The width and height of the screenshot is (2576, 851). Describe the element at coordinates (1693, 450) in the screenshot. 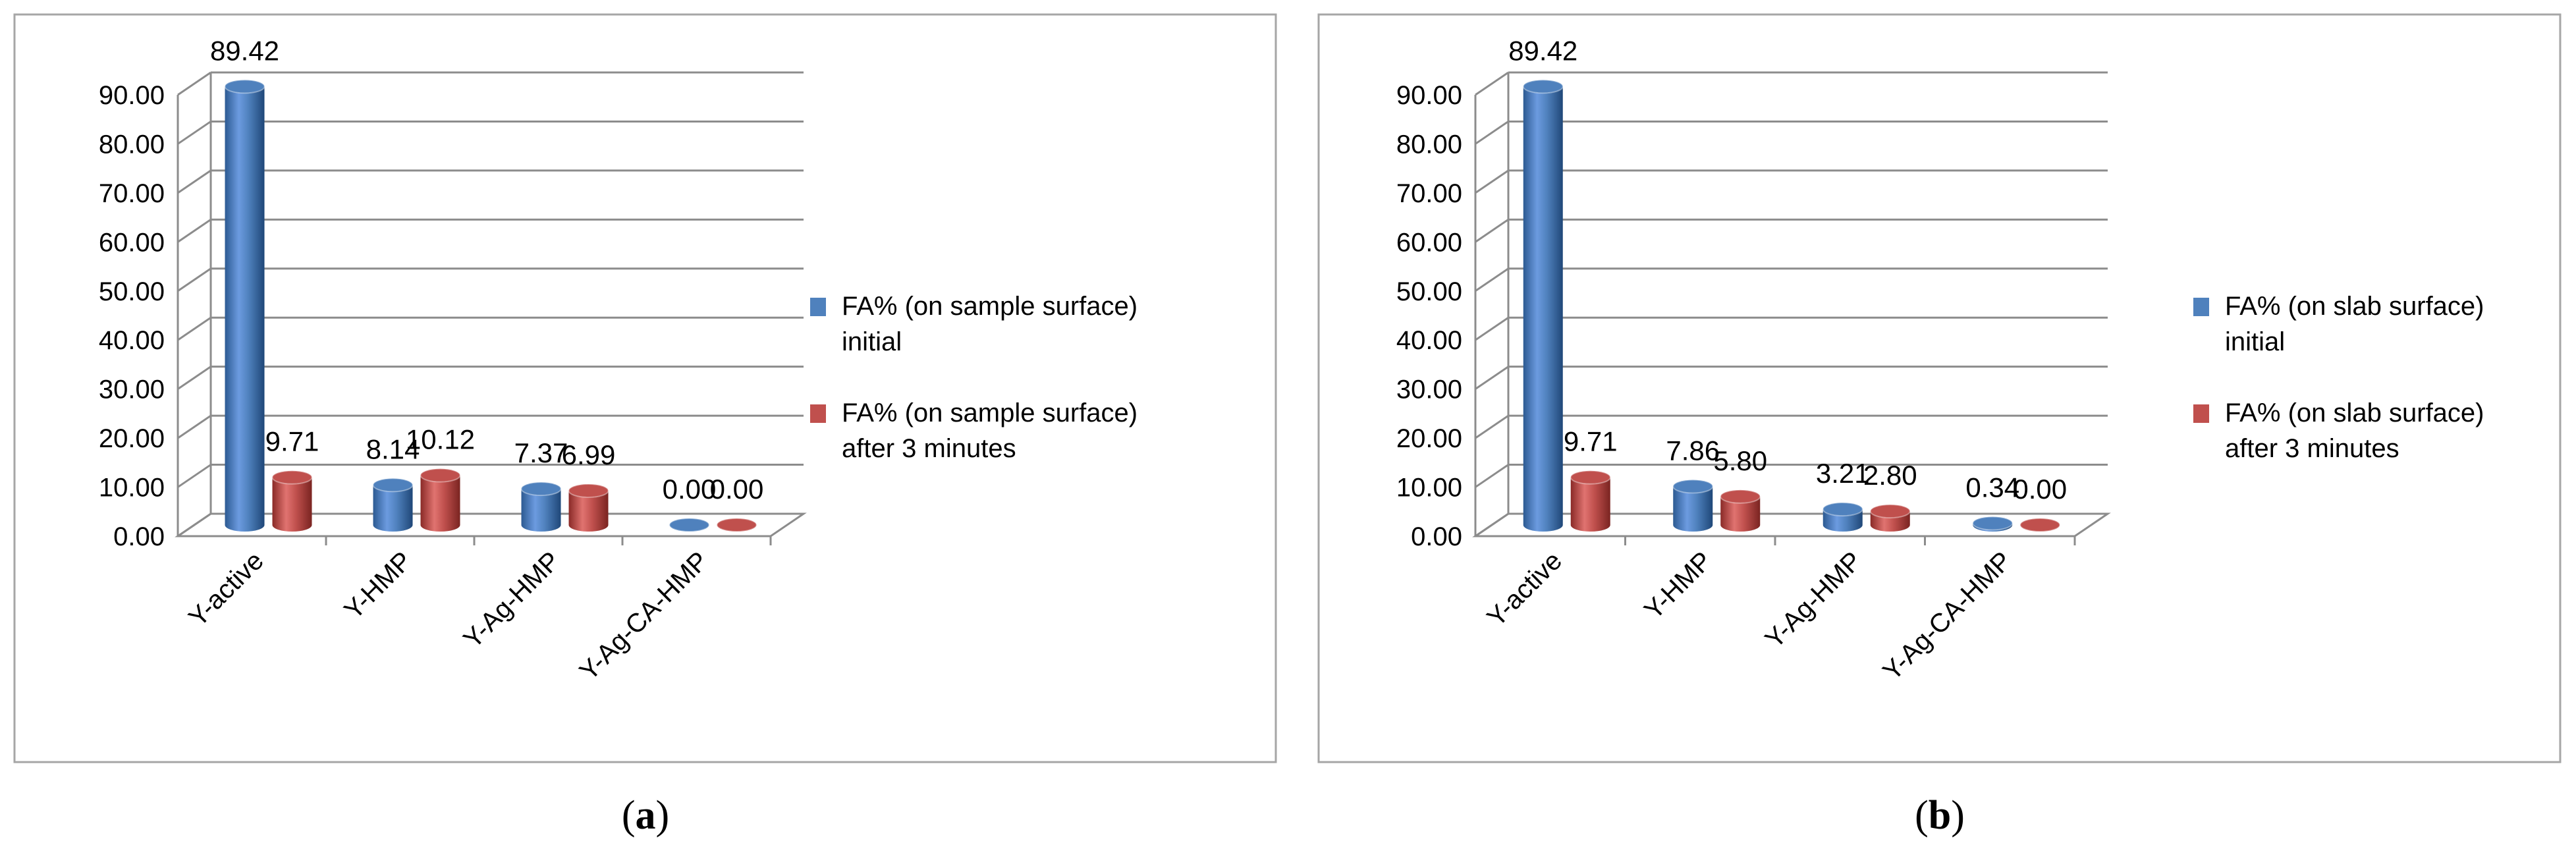

I see `data-label: 7.86` at that location.